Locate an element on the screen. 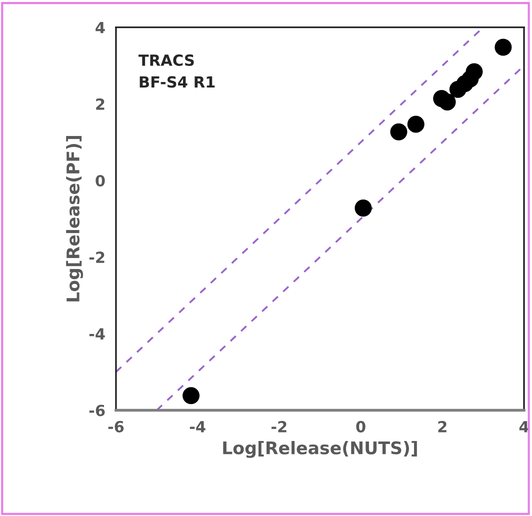  annotation: TRACS BF-S4 R1 is located at coordinates (176, 71).